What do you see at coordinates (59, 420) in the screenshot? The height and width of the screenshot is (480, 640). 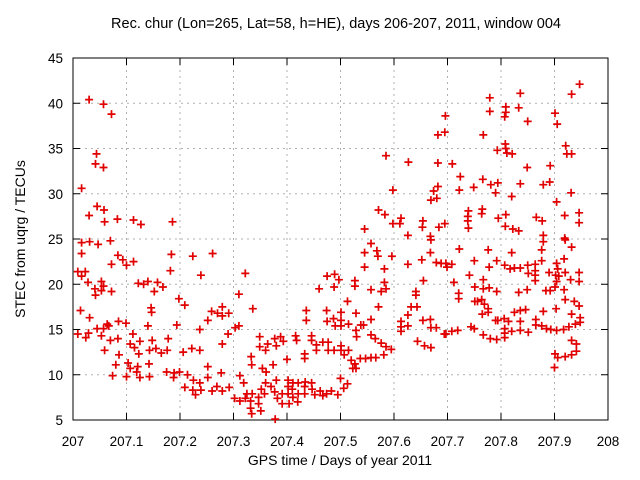 I see `y-tick-label: 5` at bounding box center [59, 420].